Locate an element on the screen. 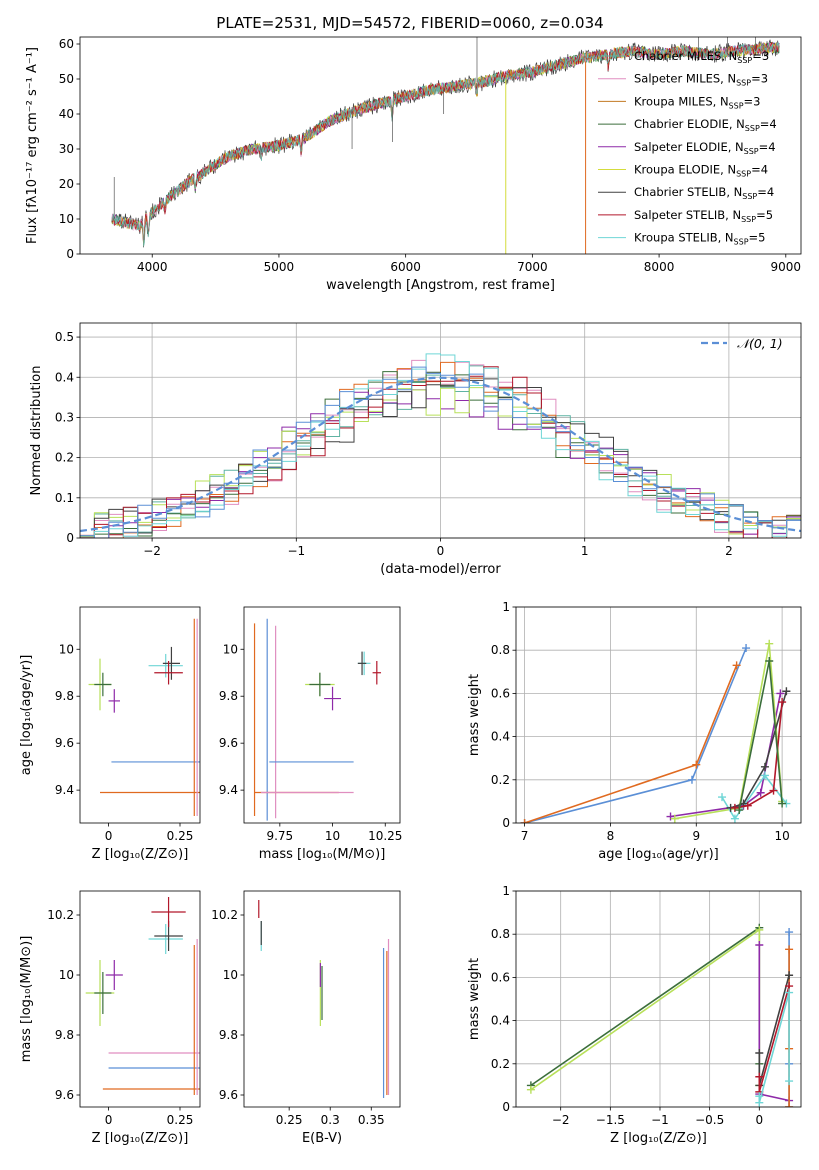 This screenshot has height=1170, width=819. x-tick-label: −0.5 is located at coordinates (709, 1120).